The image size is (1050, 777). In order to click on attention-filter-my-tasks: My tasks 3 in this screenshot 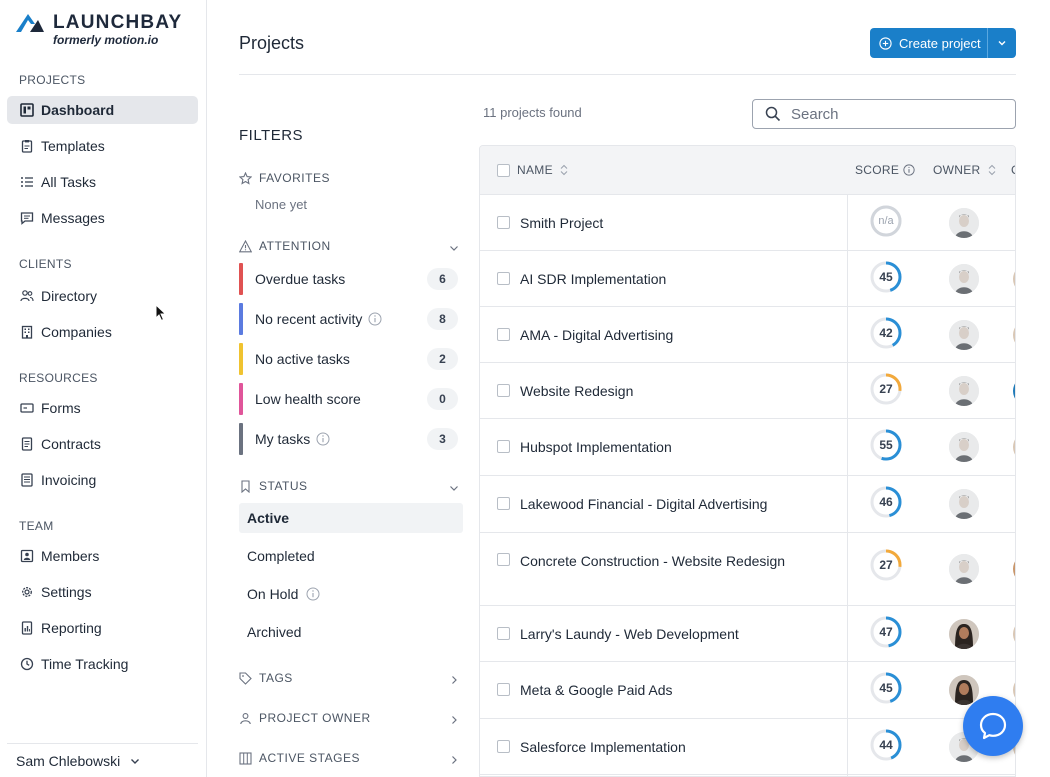, I will do `click(349, 439)`.